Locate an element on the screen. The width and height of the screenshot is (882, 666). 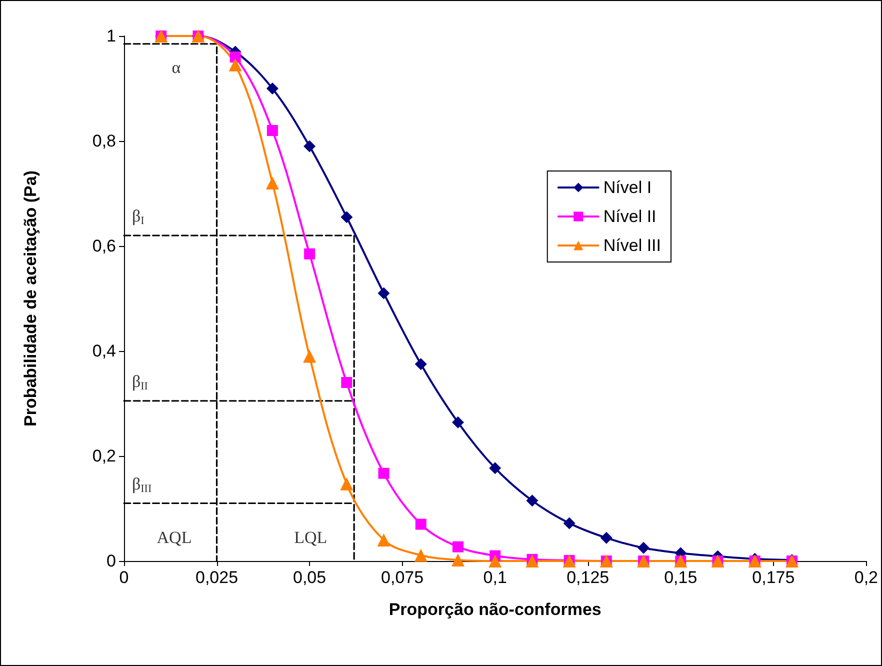
legend-label: Nível I is located at coordinates (627, 187).